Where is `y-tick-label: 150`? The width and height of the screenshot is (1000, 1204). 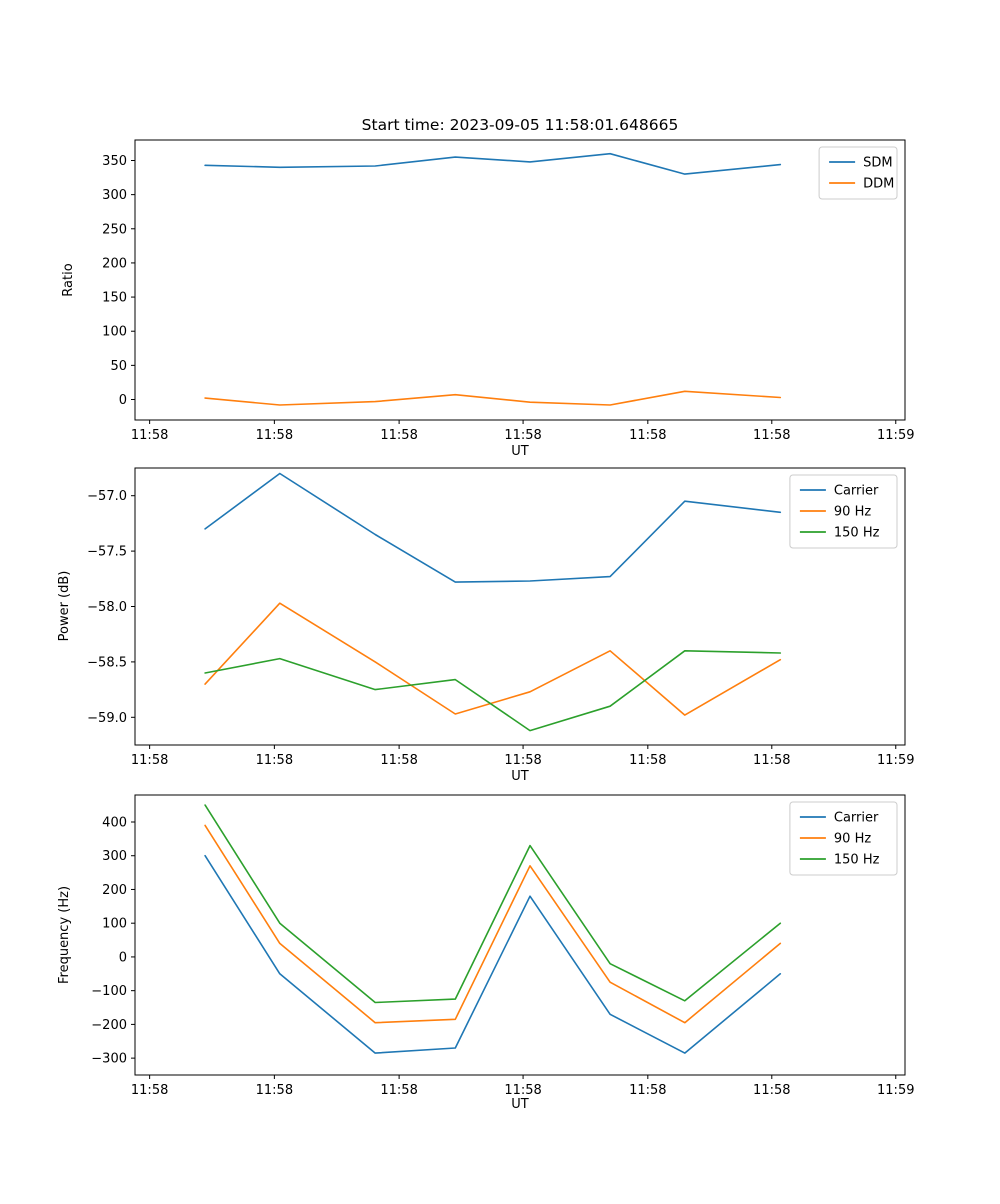 y-tick-label: 150 is located at coordinates (114, 298).